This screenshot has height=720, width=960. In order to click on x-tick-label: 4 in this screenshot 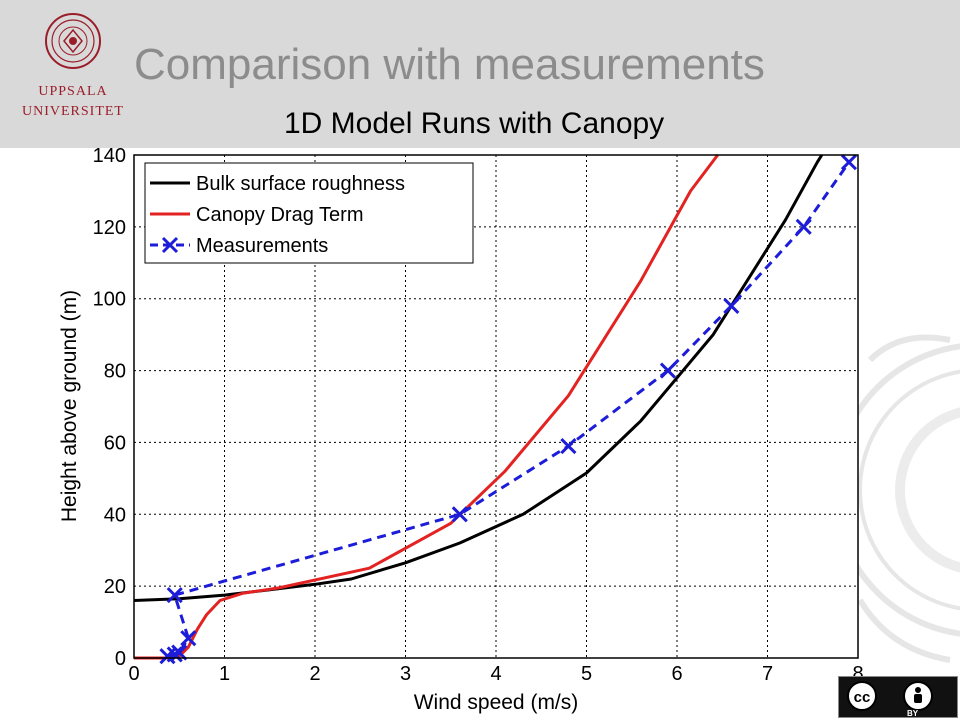, I will do `click(495, 674)`.